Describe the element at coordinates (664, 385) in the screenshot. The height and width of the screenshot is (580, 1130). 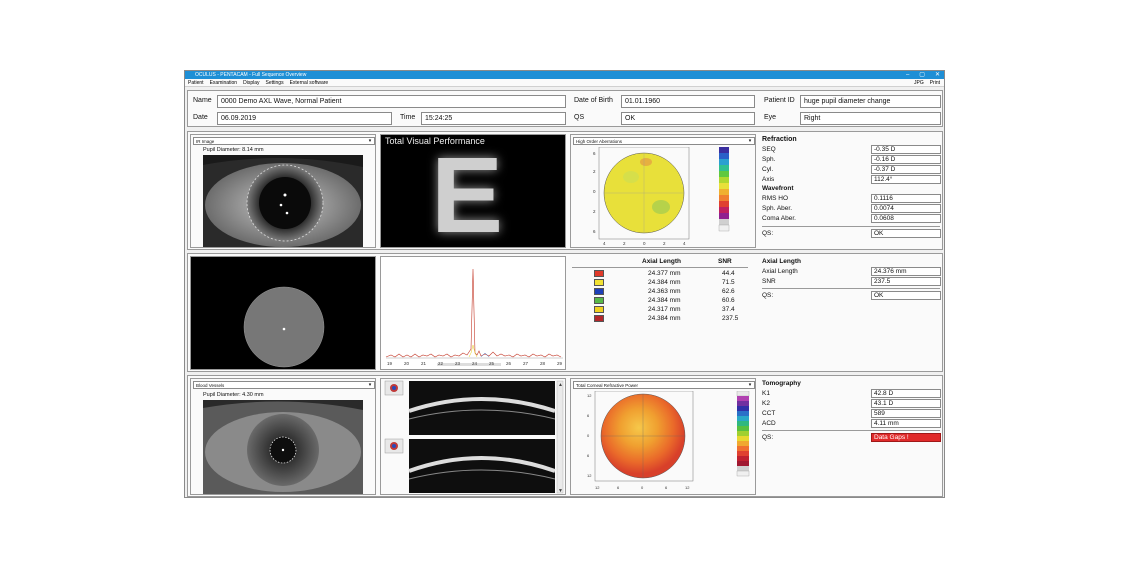
I see `map-type-dropdown: Total Corneal Refractive Power ▾` at that location.